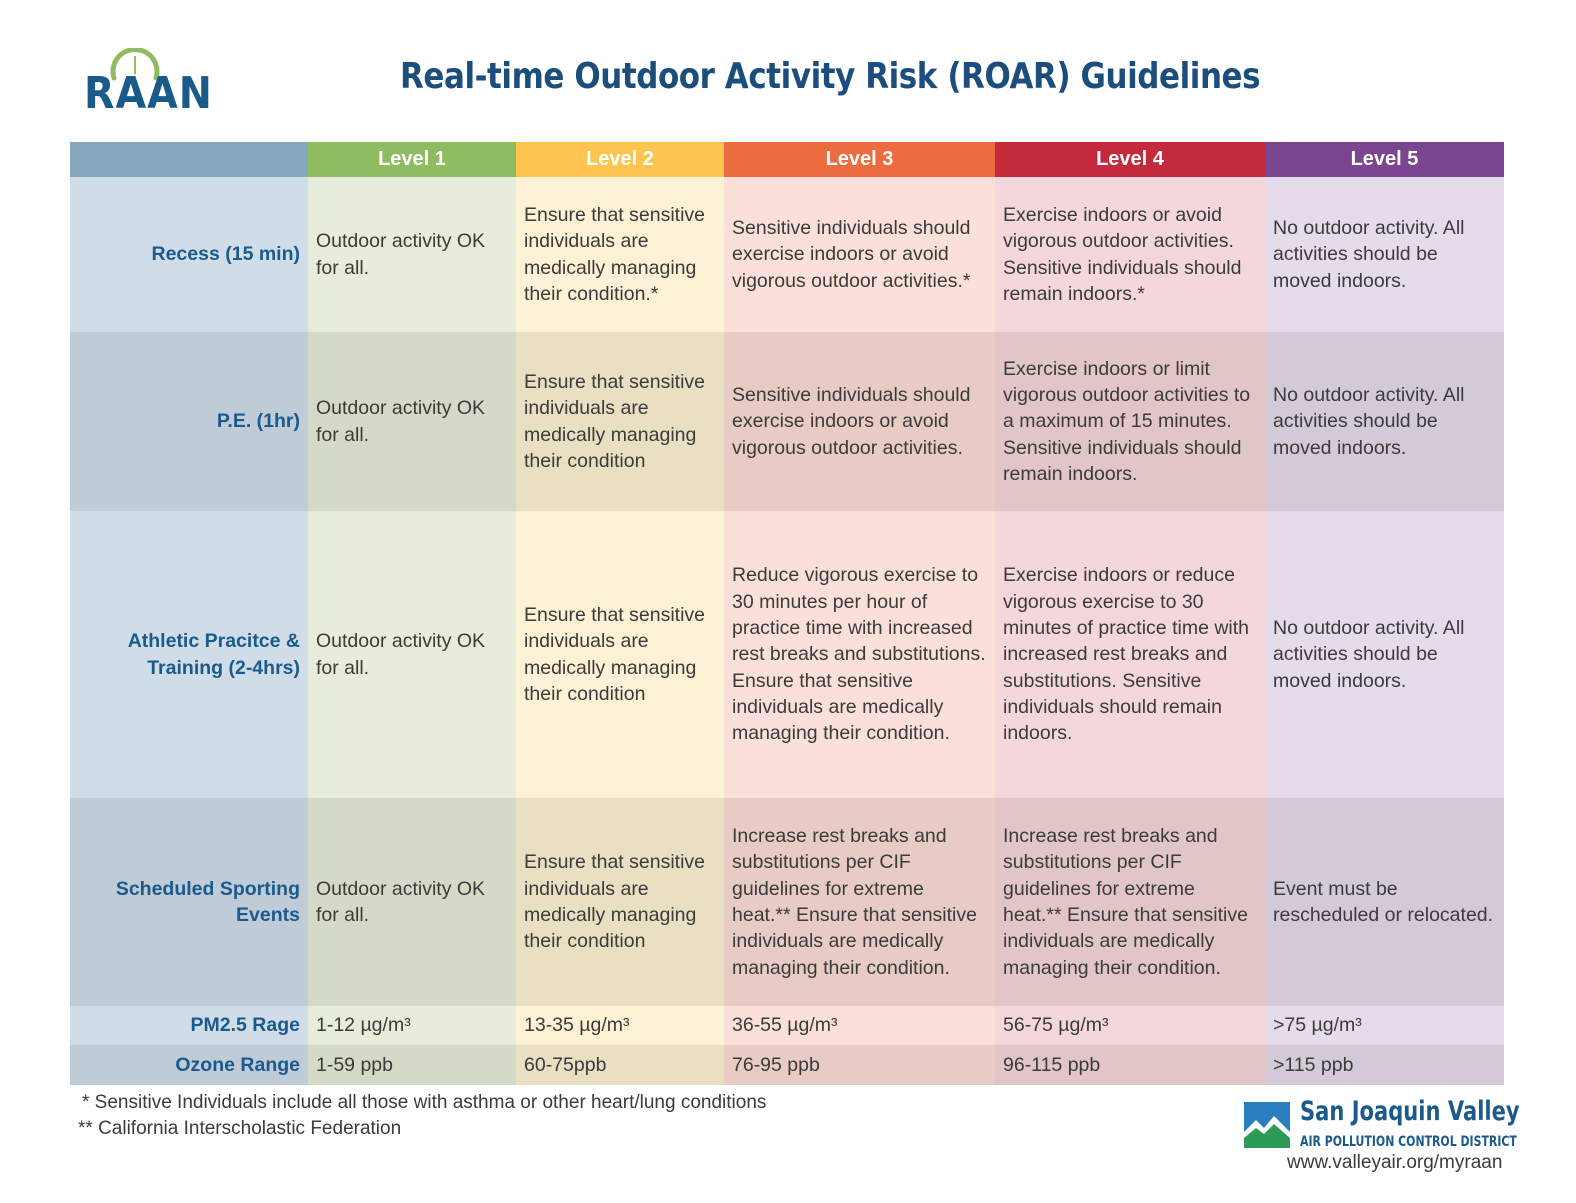 The image size is (1576, 1203). I want to click on row-label-pe: P.E. (1hr), so click(189, 421).